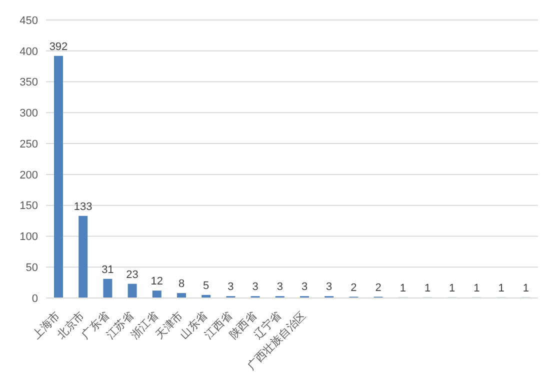 This screenshot has height=388, width=556. Describe the element at coordinates (29, 144) in the screenshot. I see `y-tick-label: 250` at that location.